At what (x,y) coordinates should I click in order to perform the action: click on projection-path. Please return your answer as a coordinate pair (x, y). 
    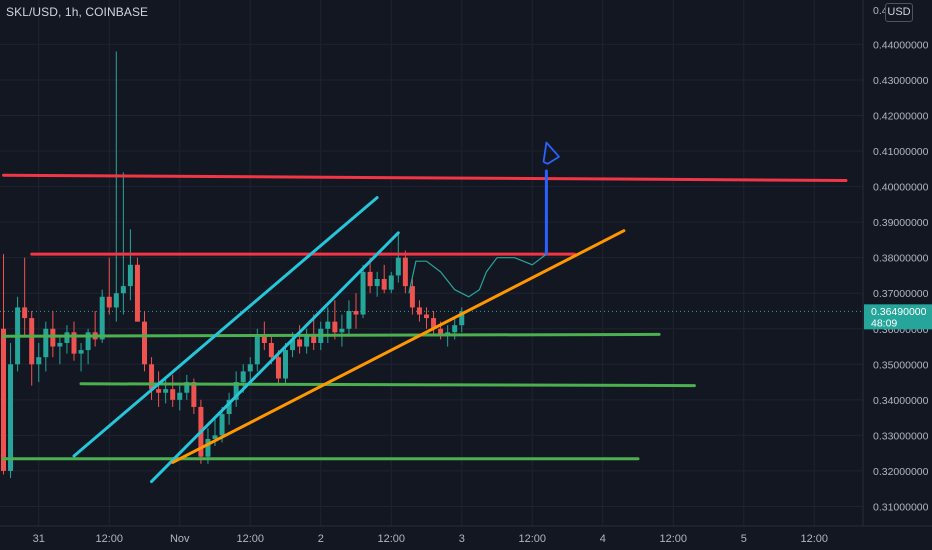
    Looking at the image, I should click on (477, 275).